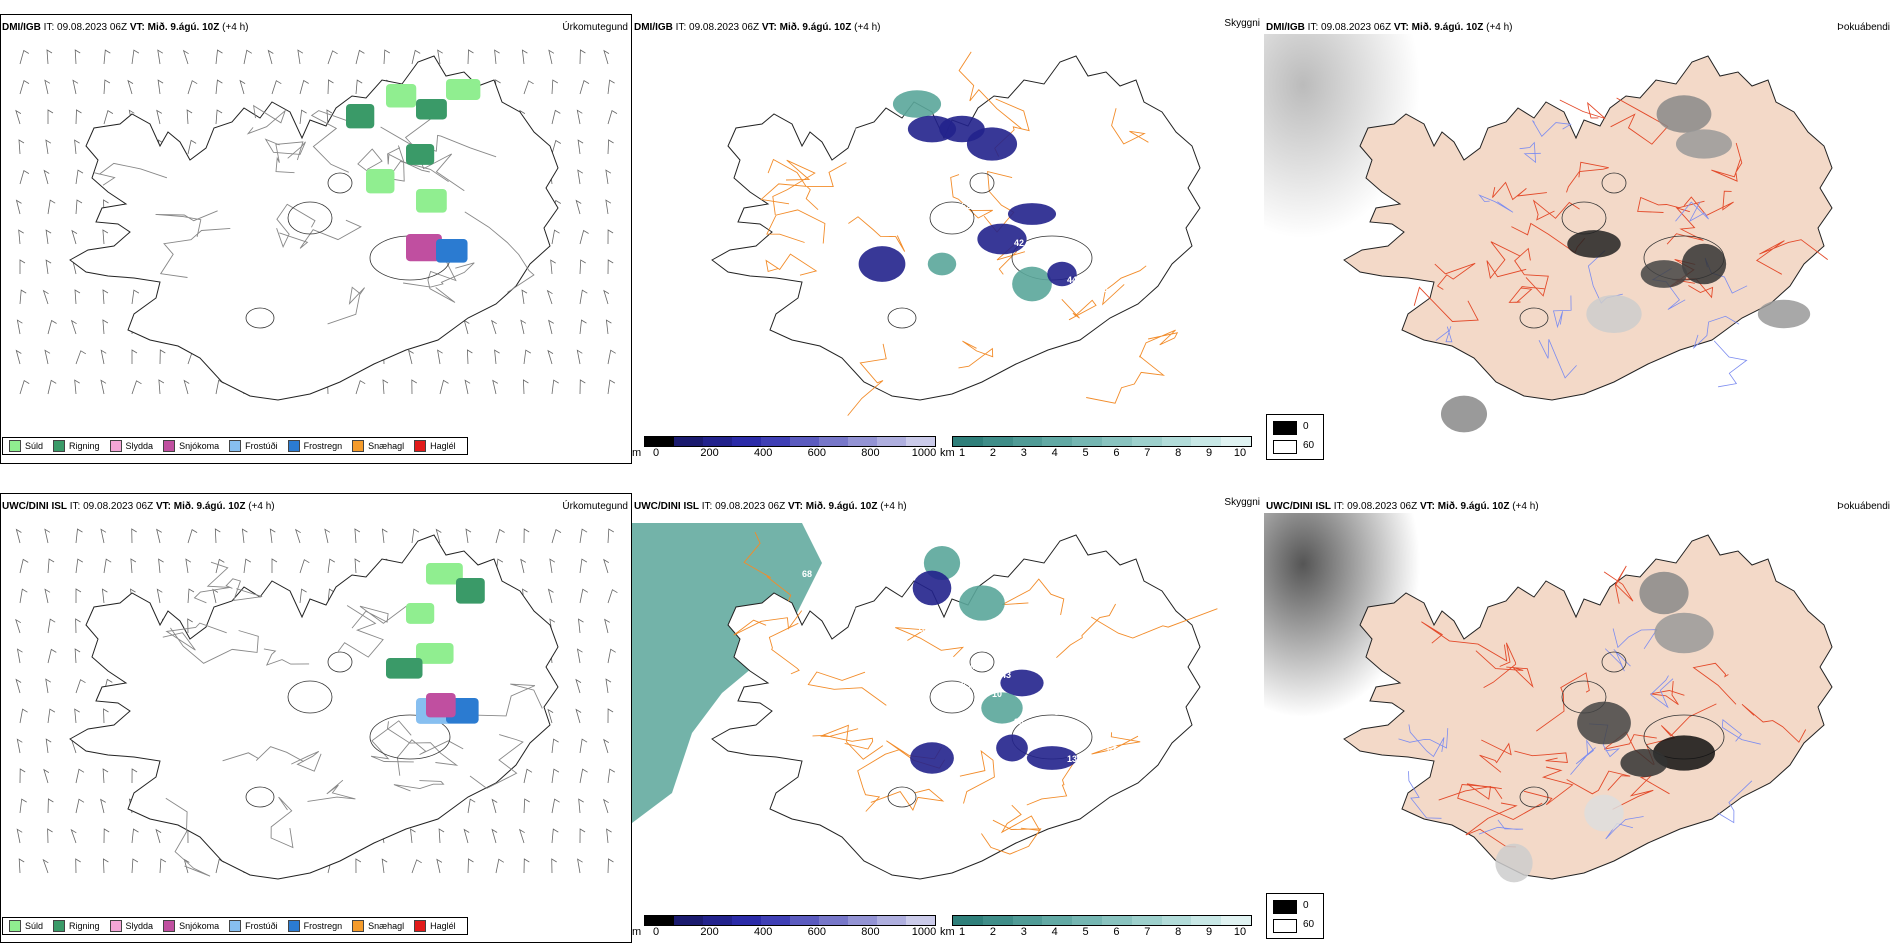 The image size is (1900, 950). What do you see at coordinates (139, 926) in the screenshot?
I see `legend-label: Slydda` at bounding box center [139, 926].